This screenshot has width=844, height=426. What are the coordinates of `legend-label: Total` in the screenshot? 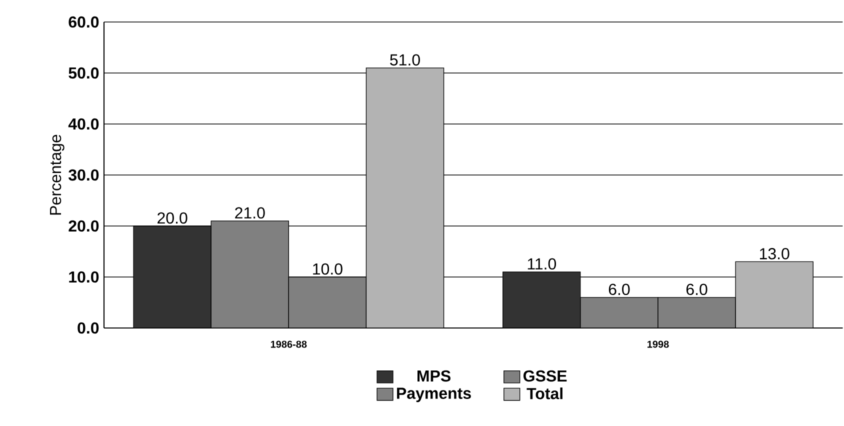 It's located at (544, 394).